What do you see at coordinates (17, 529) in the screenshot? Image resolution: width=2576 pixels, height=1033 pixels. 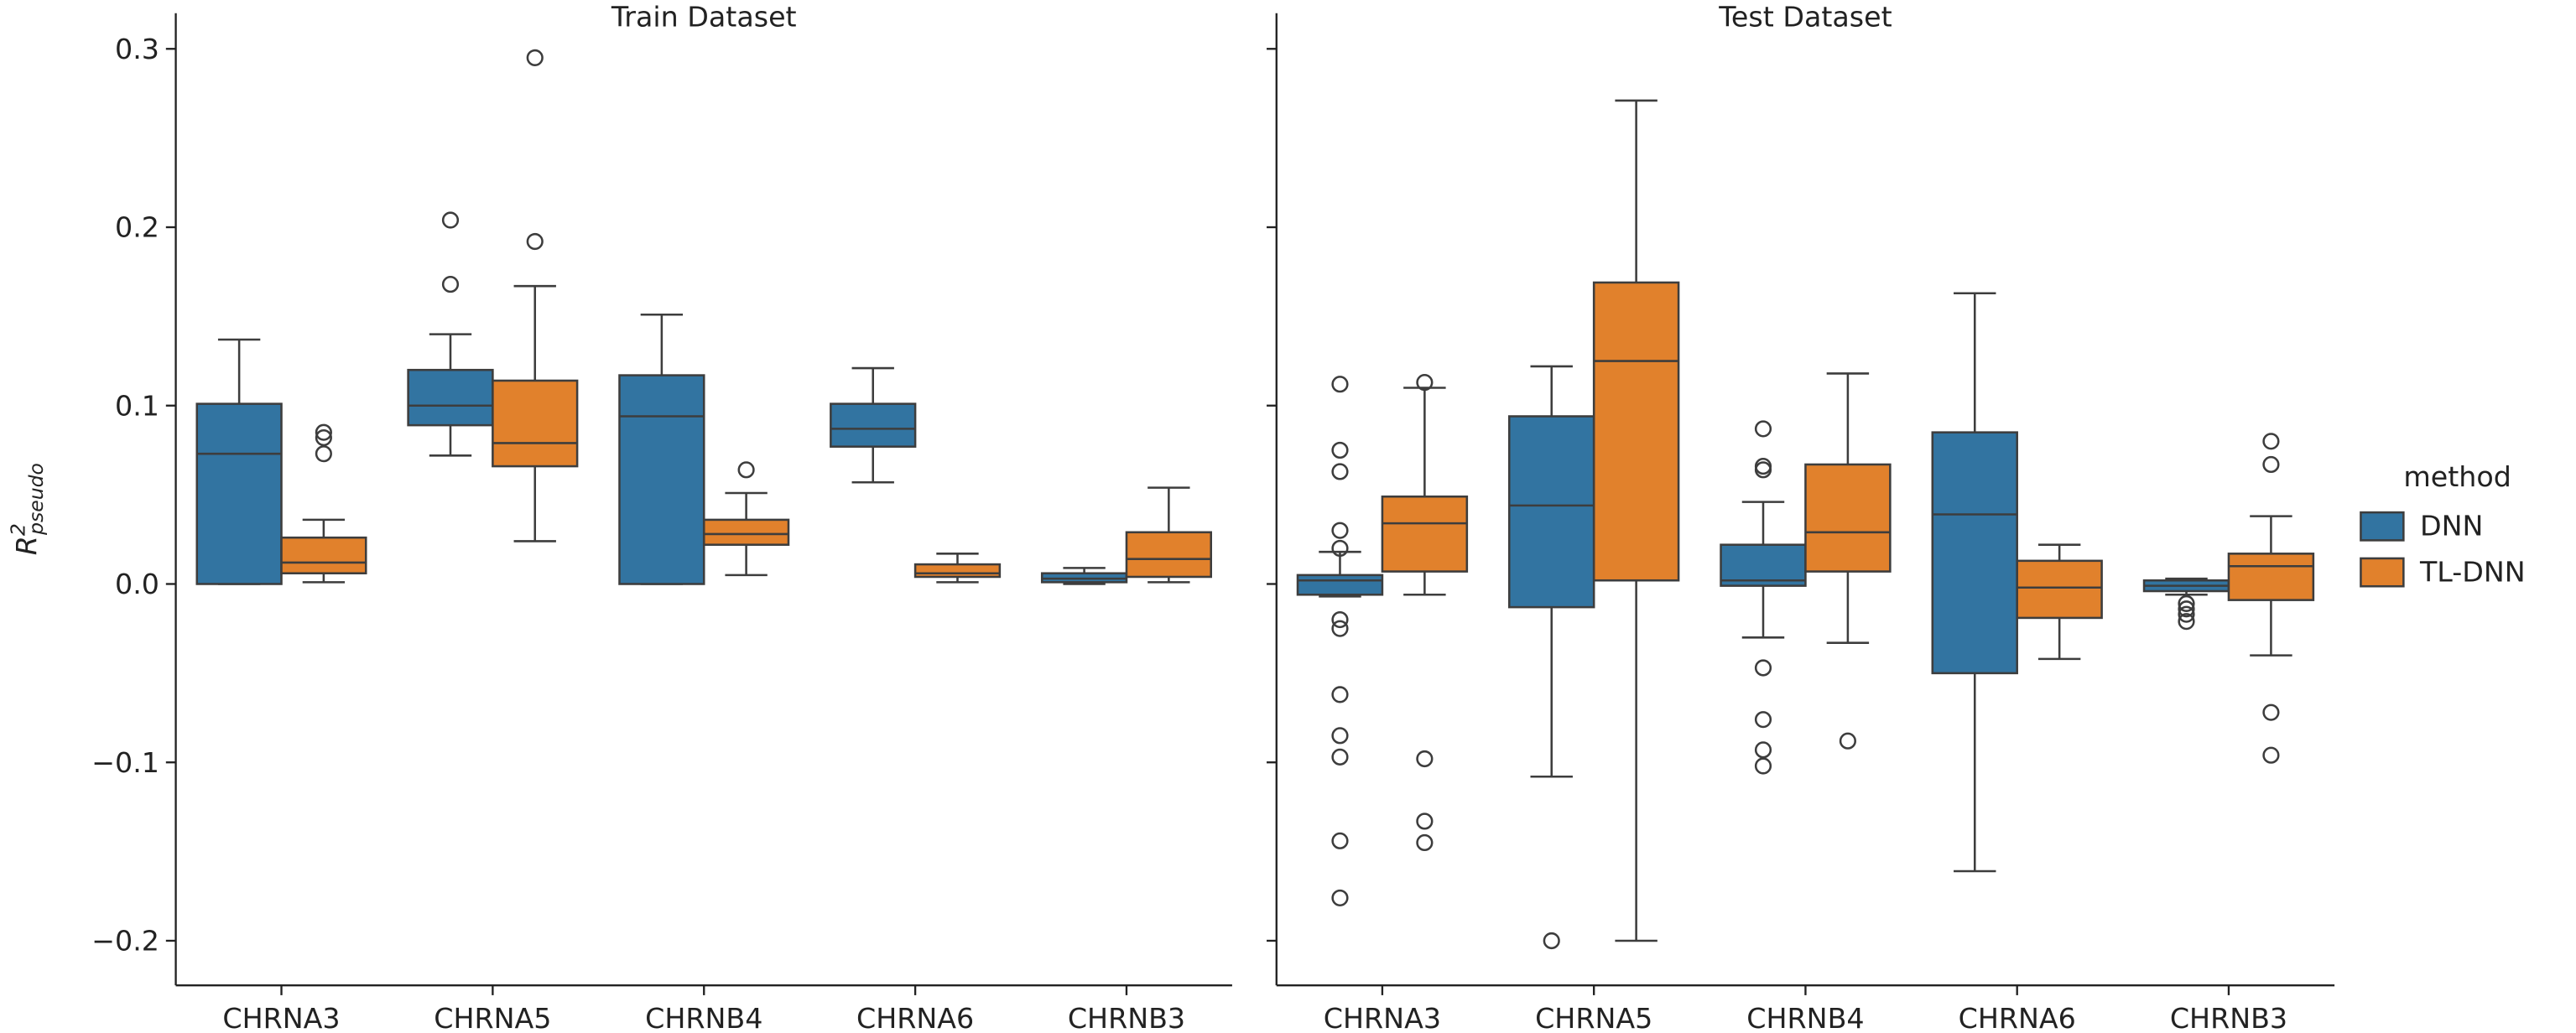 I see `y-label-sup: 2` at bounding box center [17, 529].